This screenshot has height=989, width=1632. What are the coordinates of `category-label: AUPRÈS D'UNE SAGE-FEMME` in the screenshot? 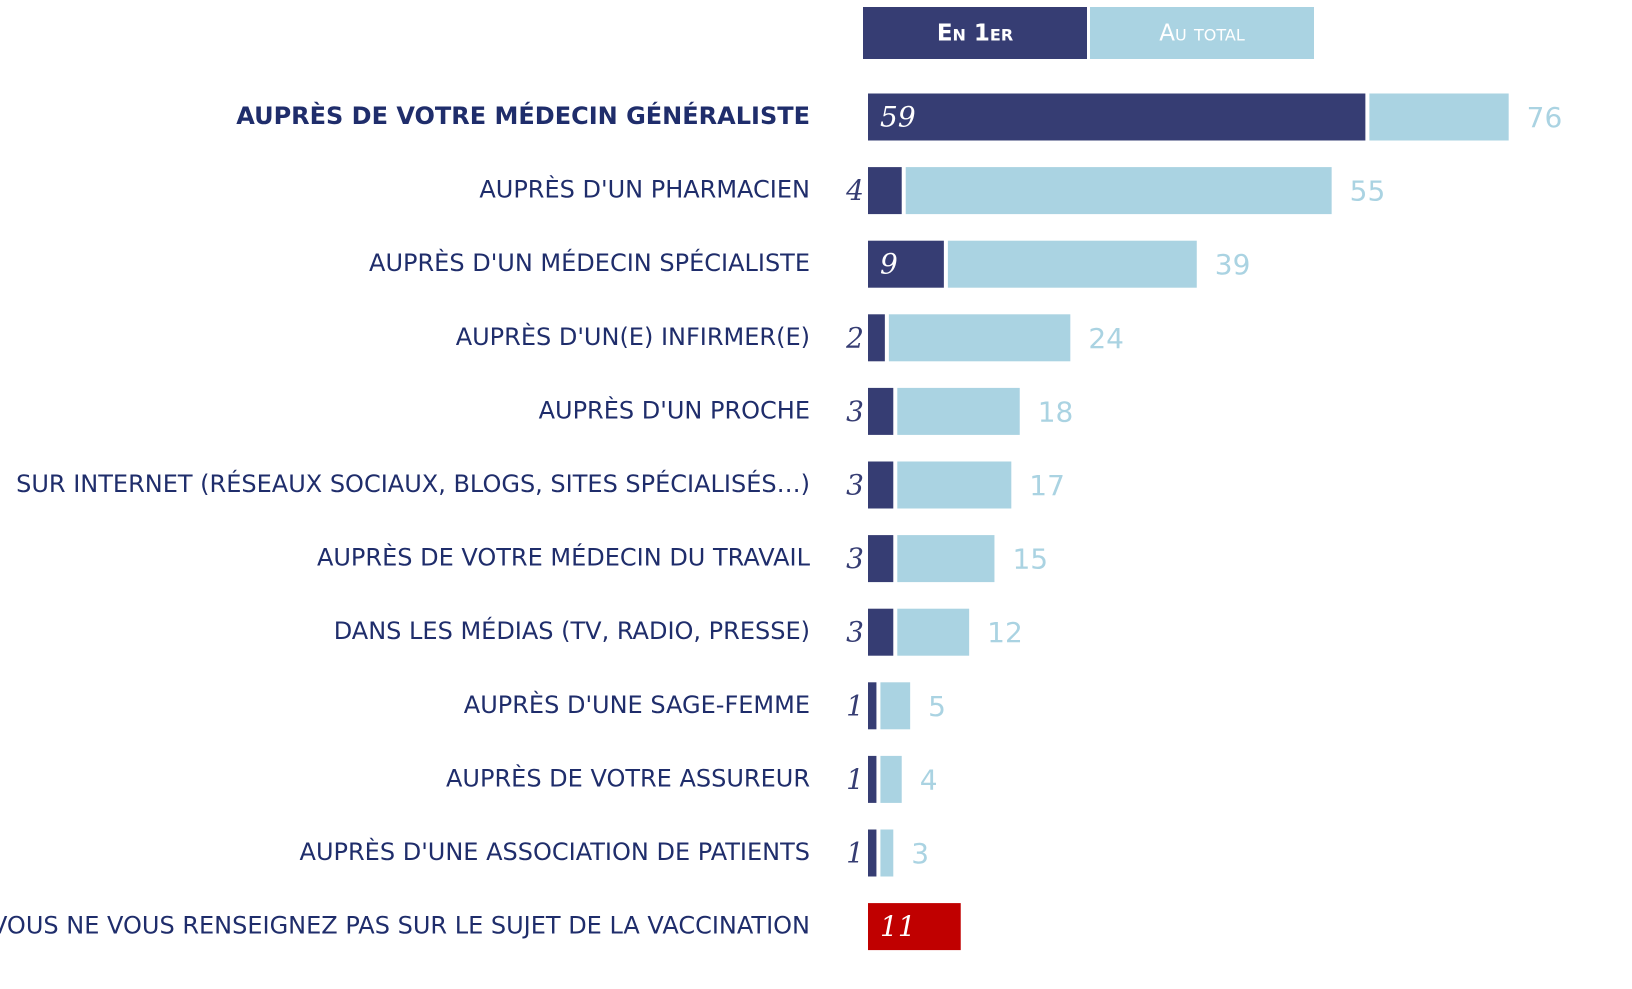 It's located at (637, 704).